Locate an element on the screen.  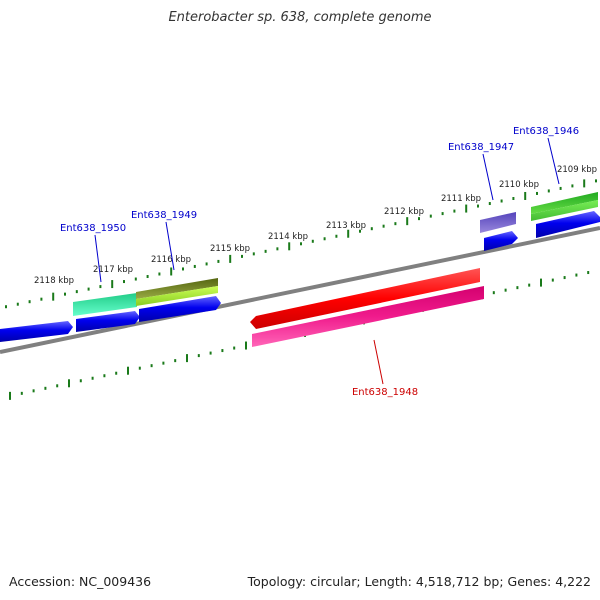
ruler-label: 2116 kbp is located at coordinates (171, 260).